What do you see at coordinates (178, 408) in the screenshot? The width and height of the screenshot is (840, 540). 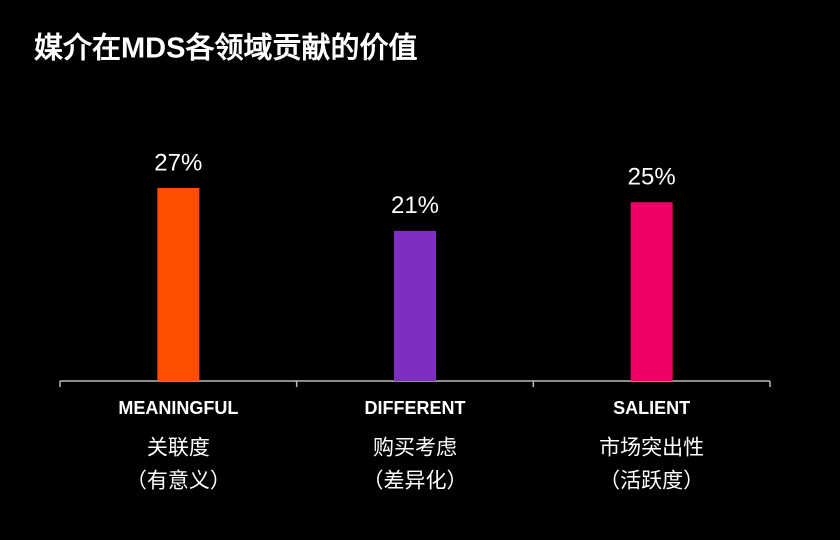 I see `x-tick-label: MEANINGFUL` at bounding box center [178, 408].